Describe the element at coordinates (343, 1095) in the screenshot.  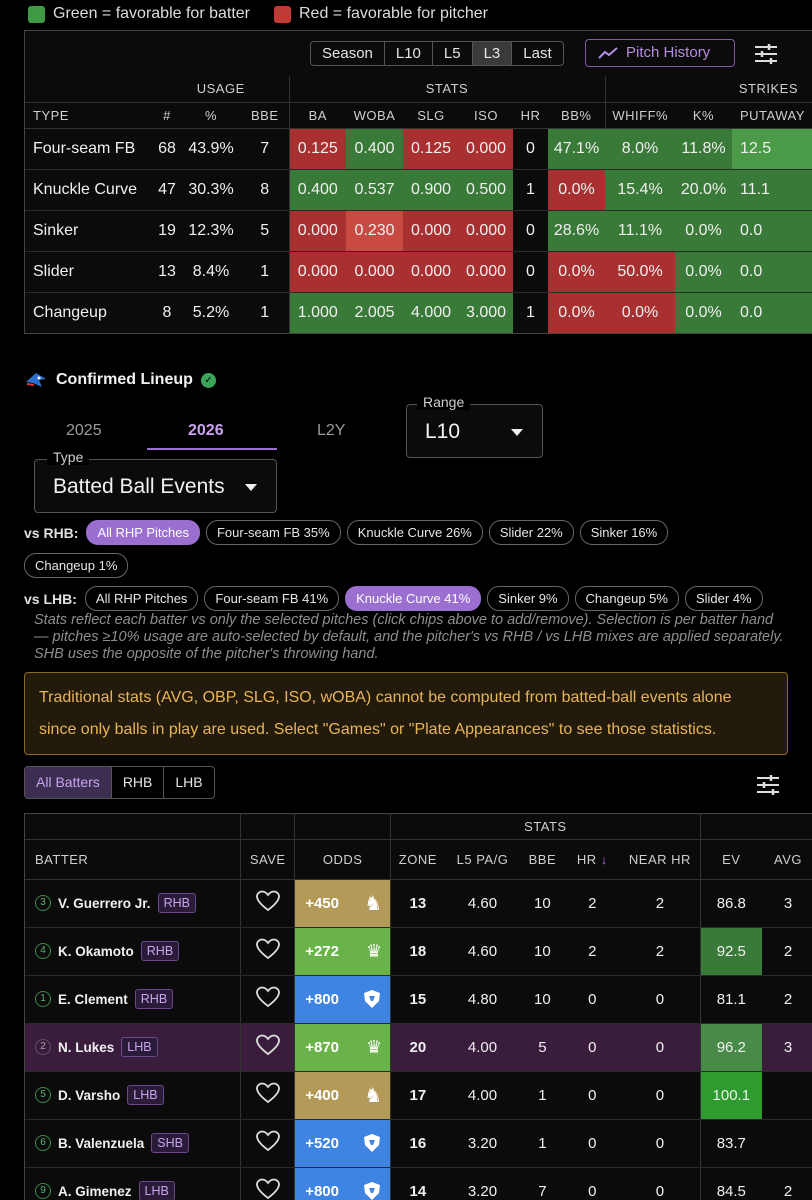
I see `odds-cell: +400 ♞` at that location.